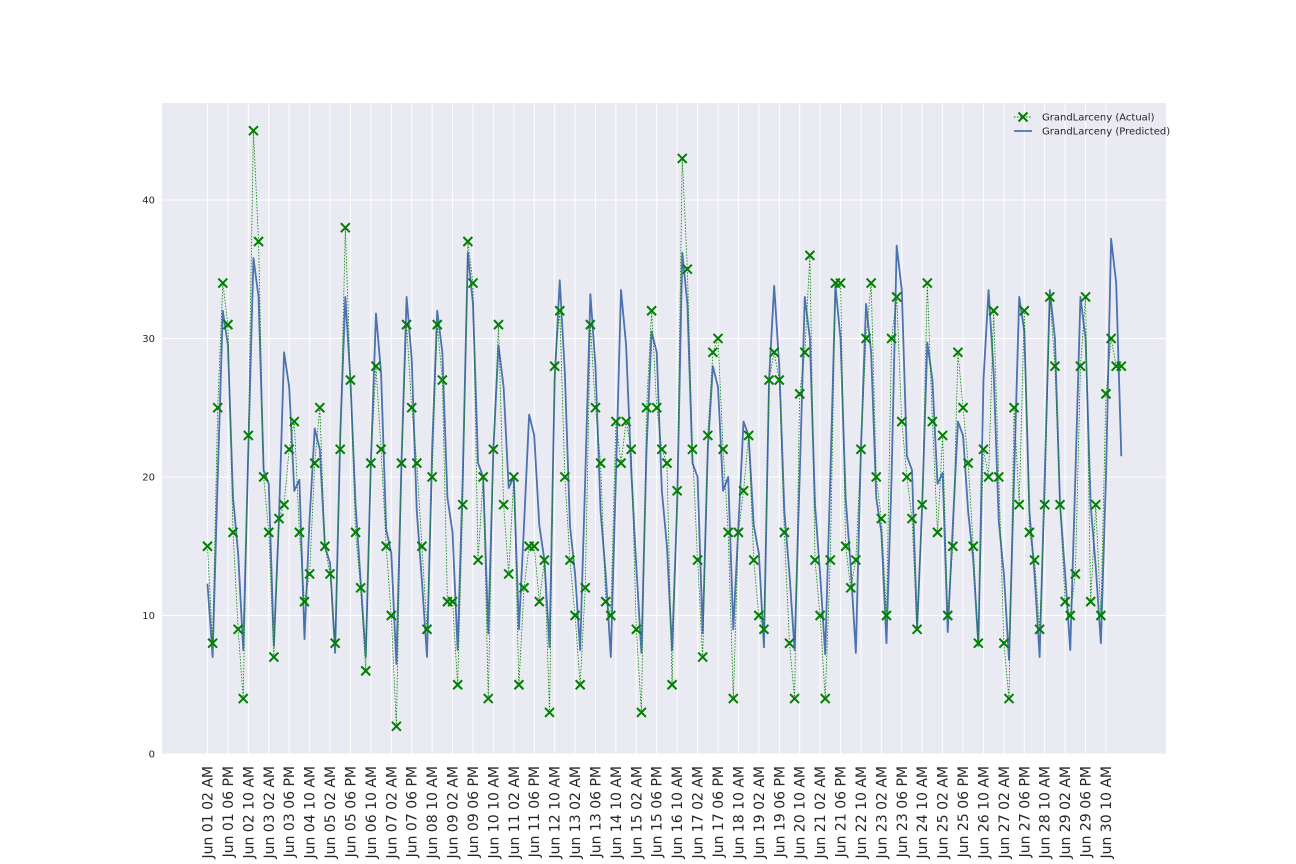  What do you see at coordinates (801, 813) in the screenshot?
I see `x-tick-label: Jun 20 10 AM` at bounding box center [801, 813].